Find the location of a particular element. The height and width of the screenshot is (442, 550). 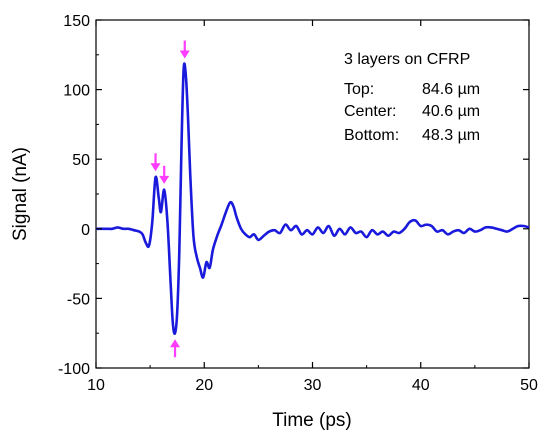

annotation-bottom-label: Bottom: is located at coordinates (371, 135).